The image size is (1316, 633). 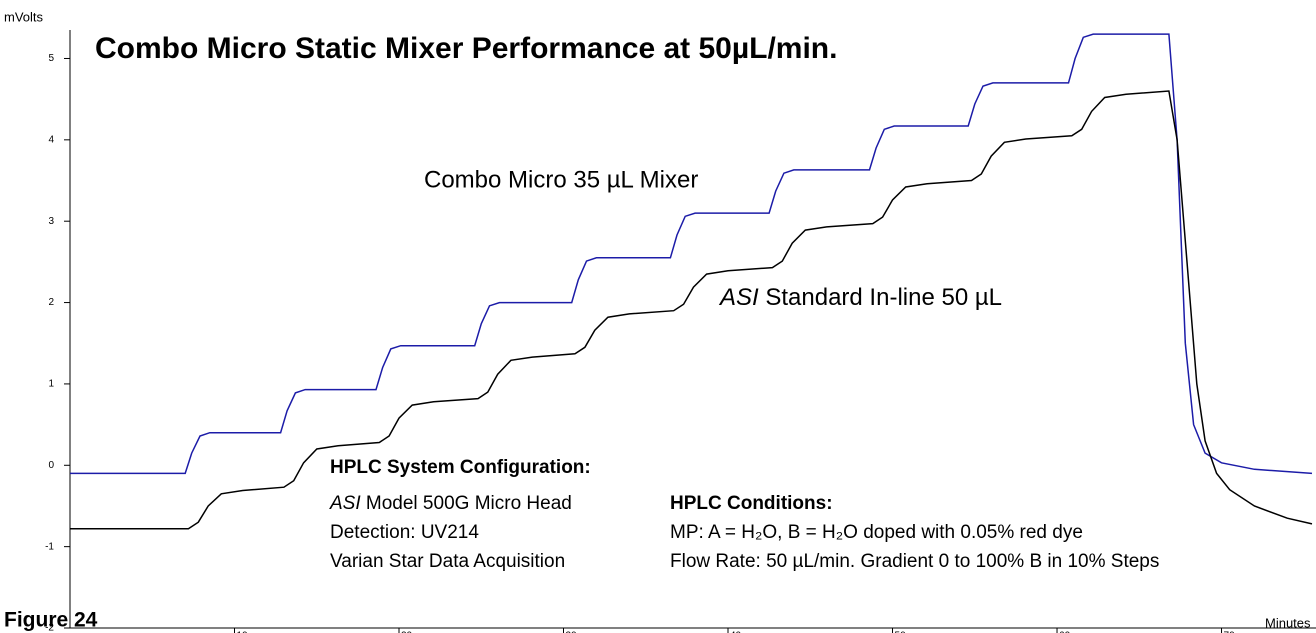 What do you see at coordinates (751, 503) in the screenshot?
I see `note-heading: HPLC Conditions:` at bounding box center [751, 503].